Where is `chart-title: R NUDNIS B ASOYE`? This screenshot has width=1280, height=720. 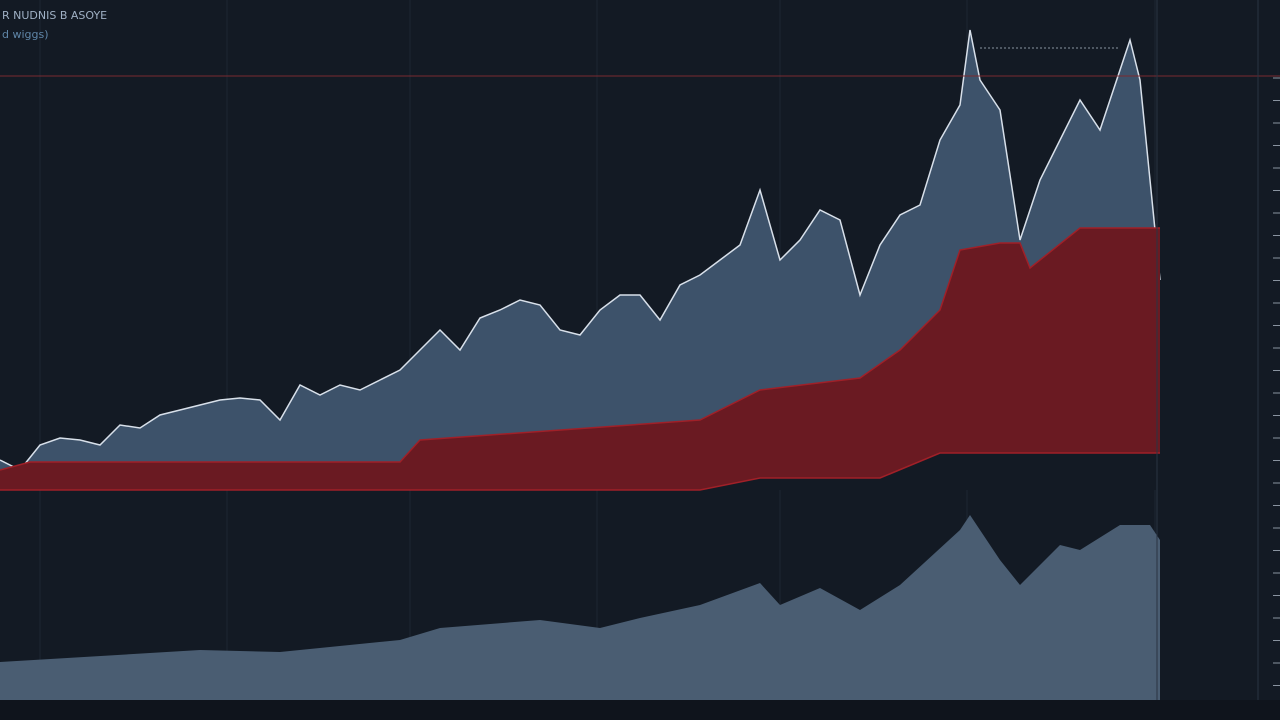 chart-title: R NUDNIS B ASOYE is located at coordinates (54, 15).